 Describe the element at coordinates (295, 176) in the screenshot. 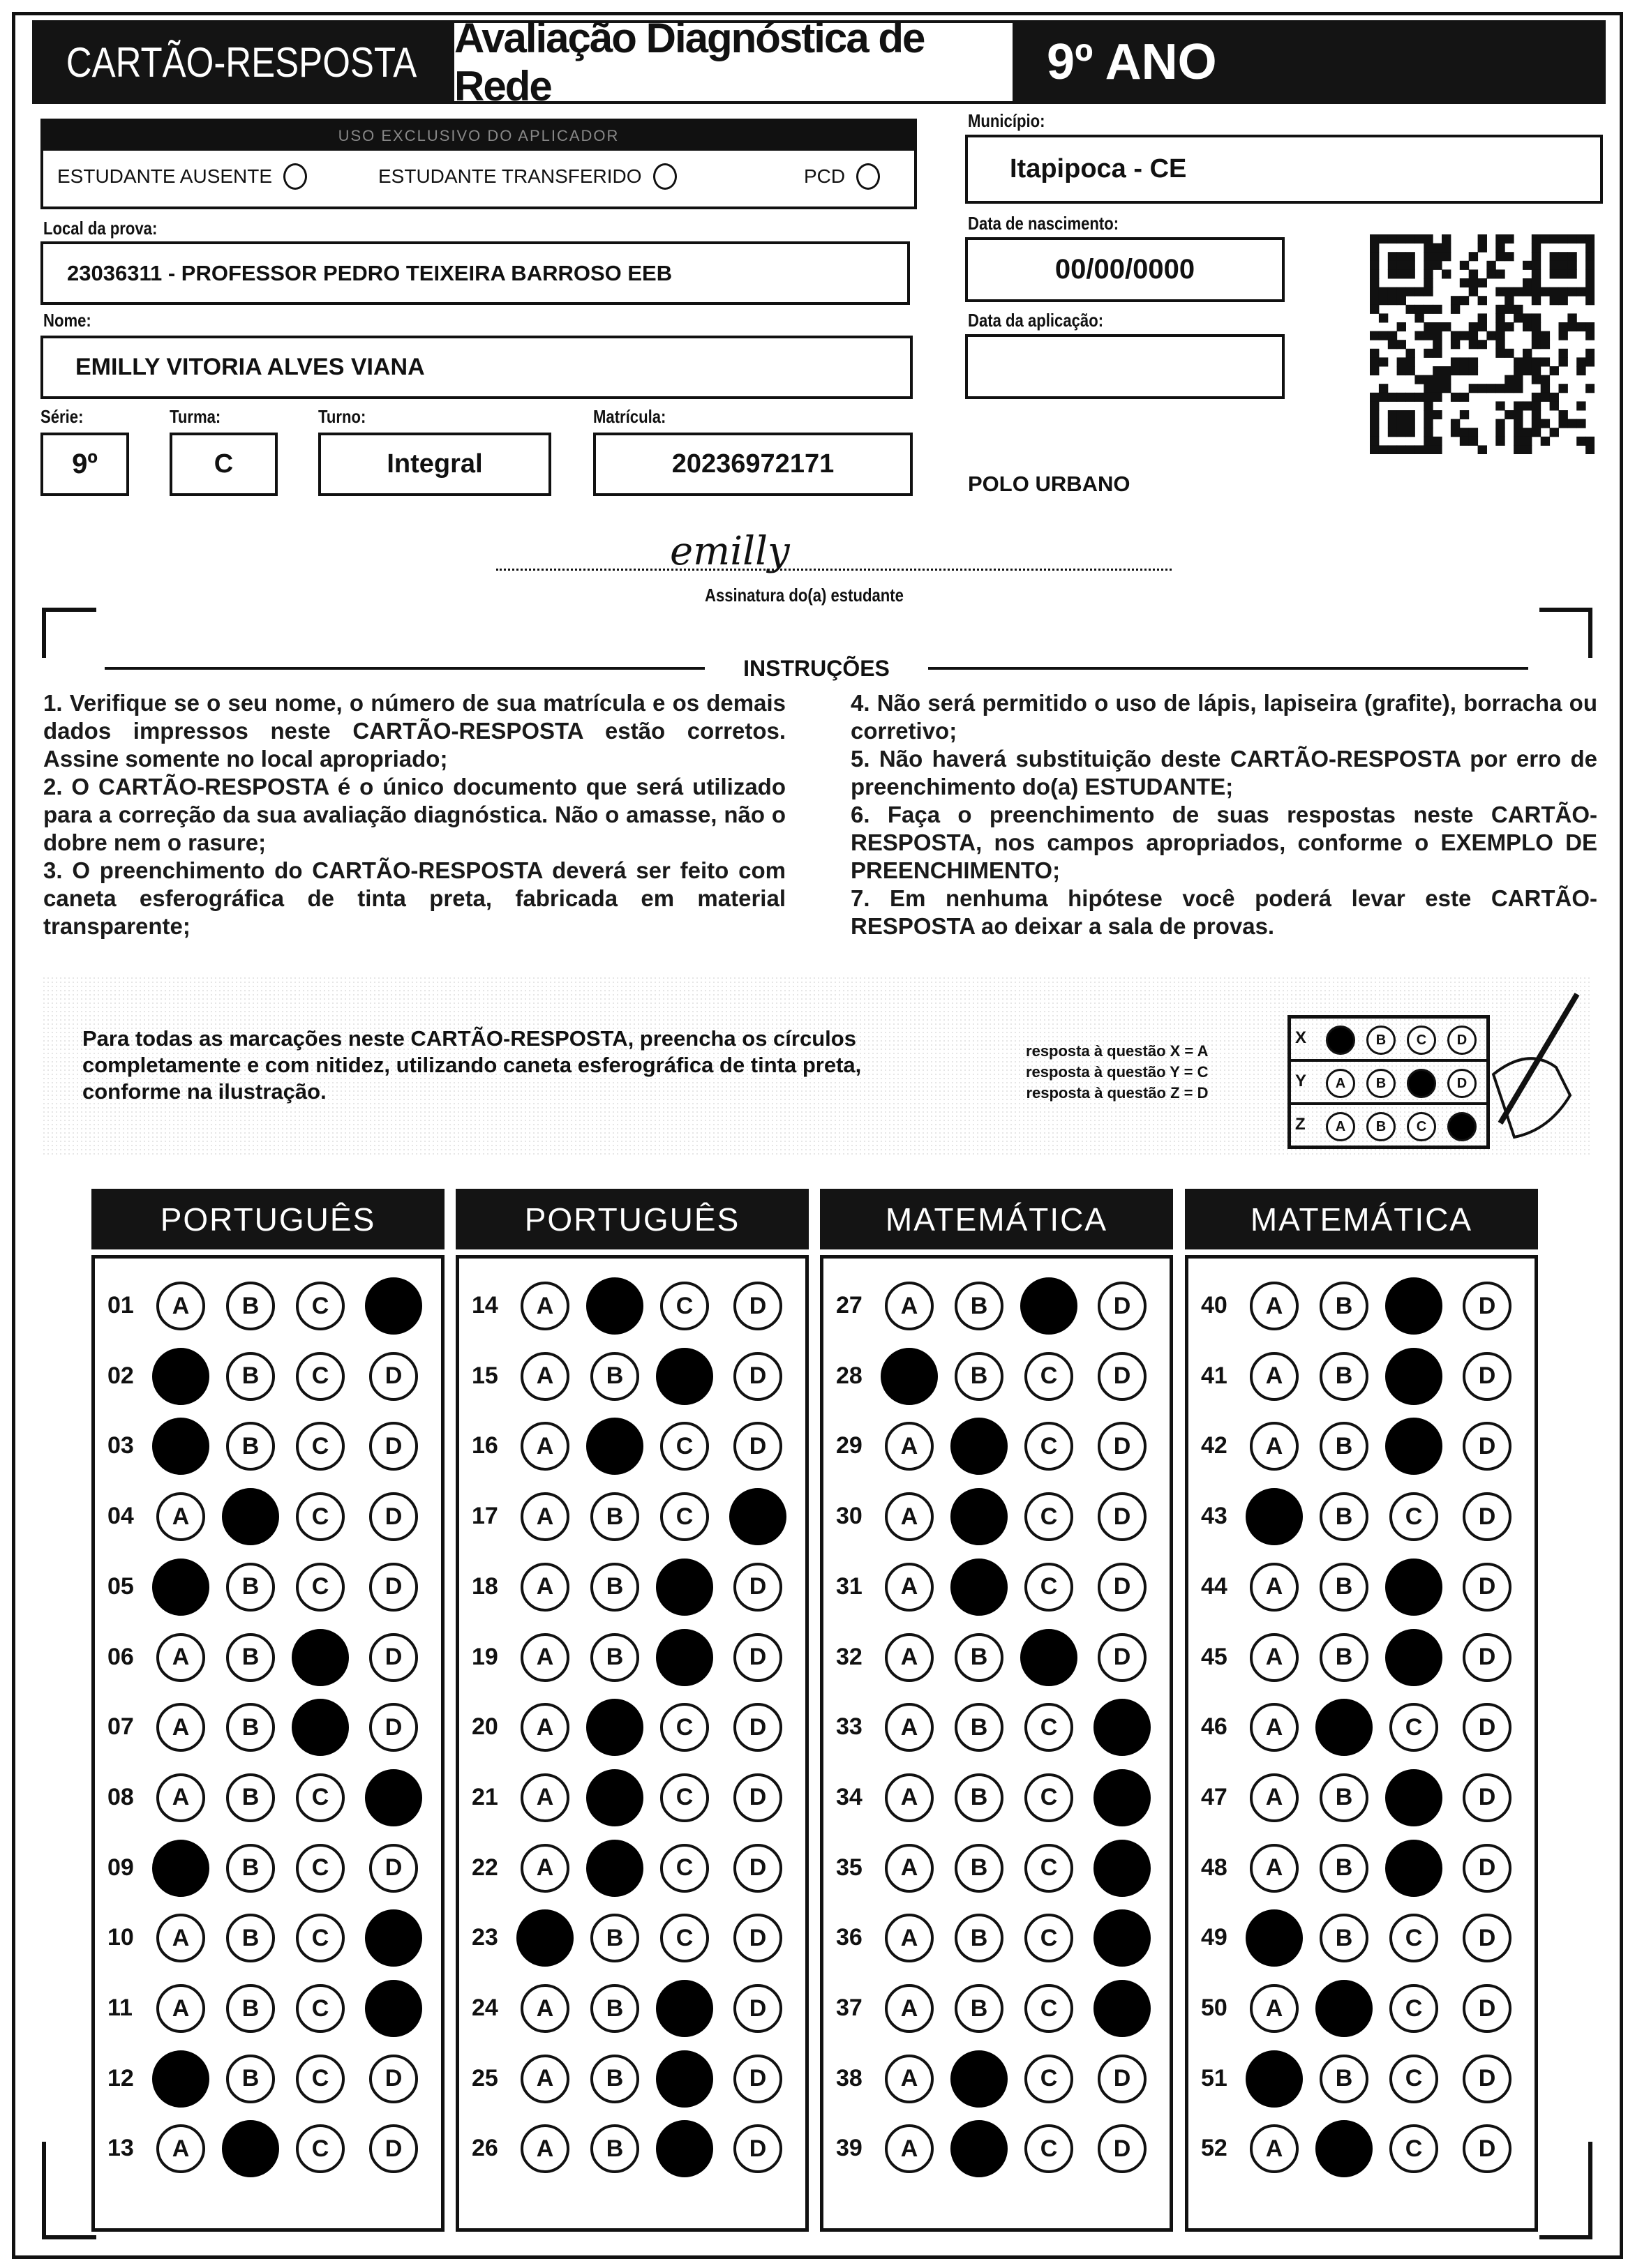

I see `radio-circle-icon` at that location.